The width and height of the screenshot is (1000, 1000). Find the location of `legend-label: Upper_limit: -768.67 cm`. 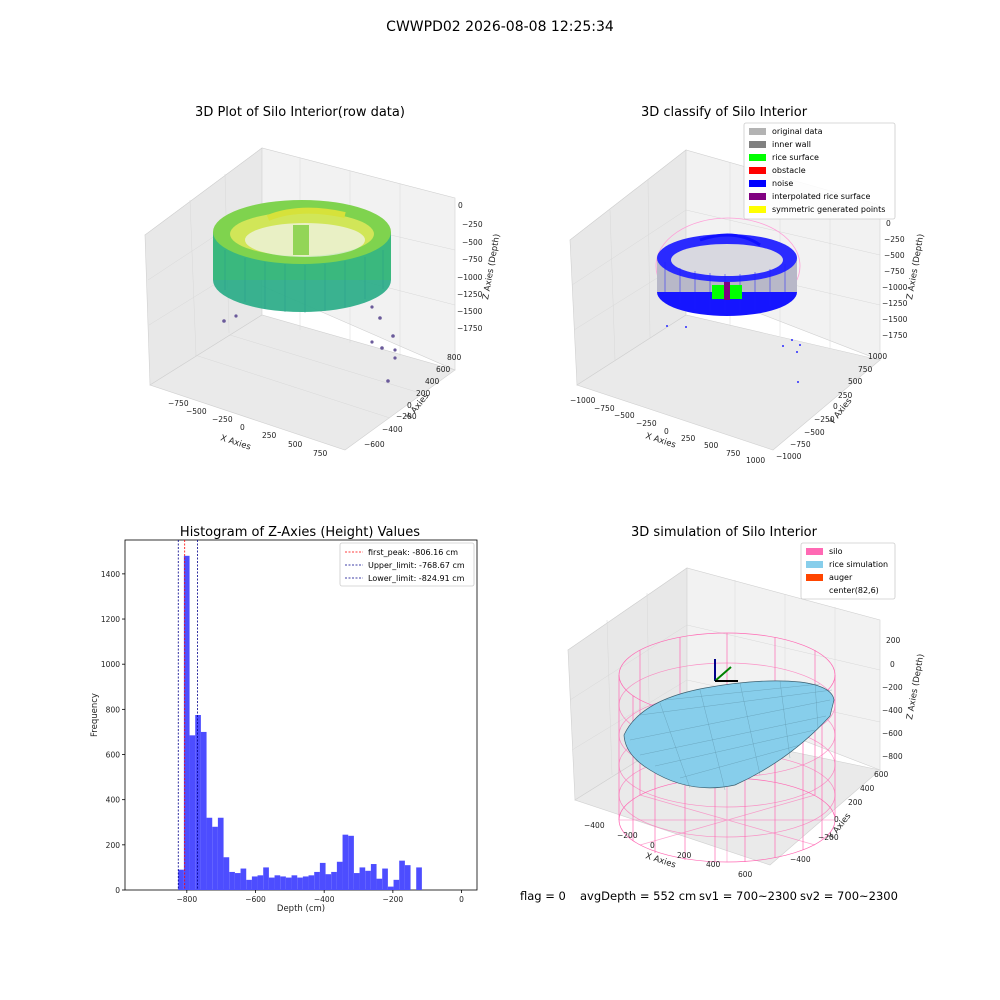

legend-label: Upper_limit: -768.67 cm is located at coordinates (416, 565).